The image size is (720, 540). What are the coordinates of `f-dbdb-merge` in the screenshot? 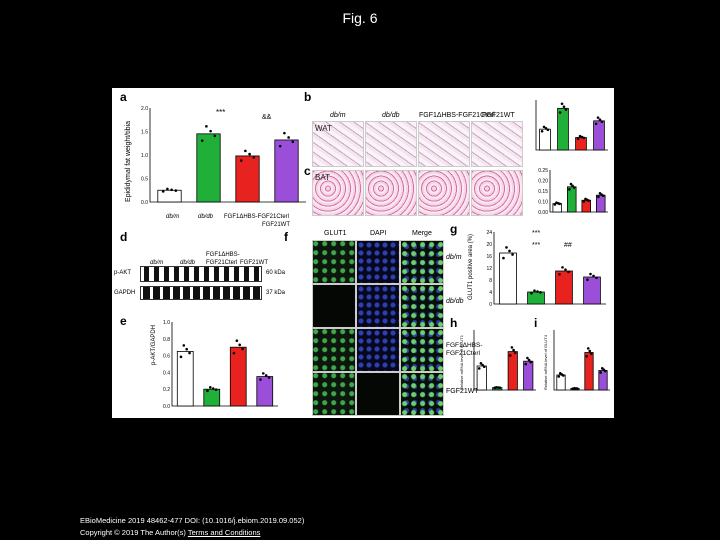 It's located at (422, 306).